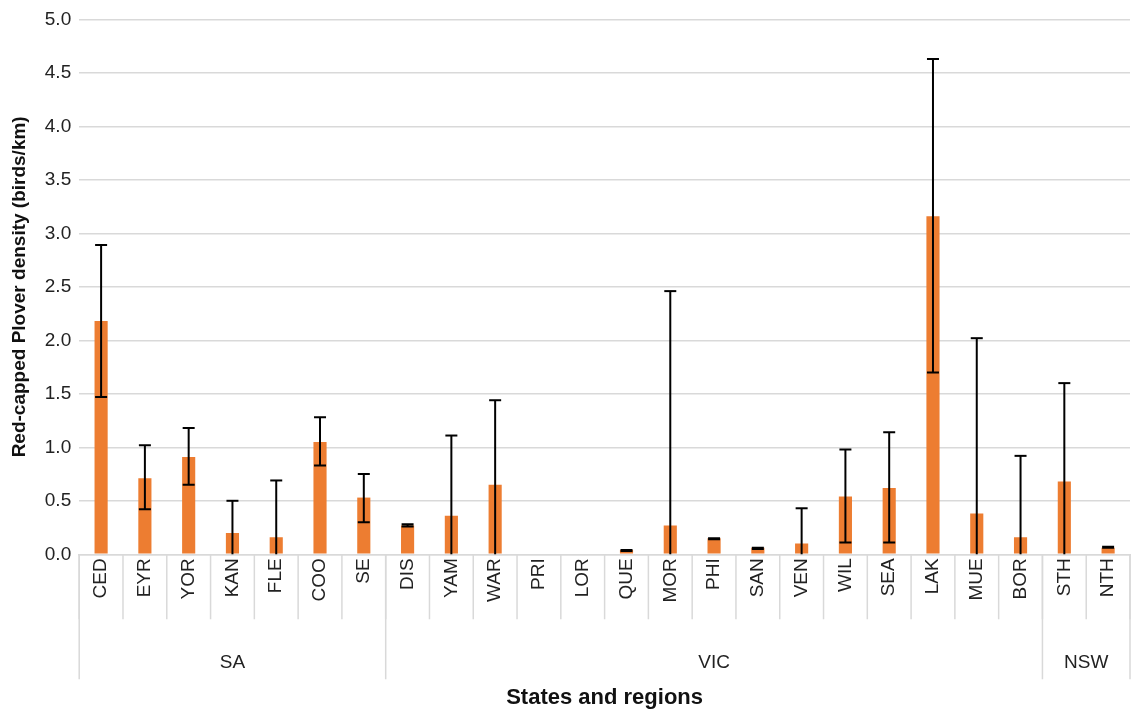 Image resolution: width=1136 pixels, height=715 pixels. What do you see at coordinates (494, 580) in the screenshot?
I see `x-tick-label: WAR` at bounding box center [494, 580].